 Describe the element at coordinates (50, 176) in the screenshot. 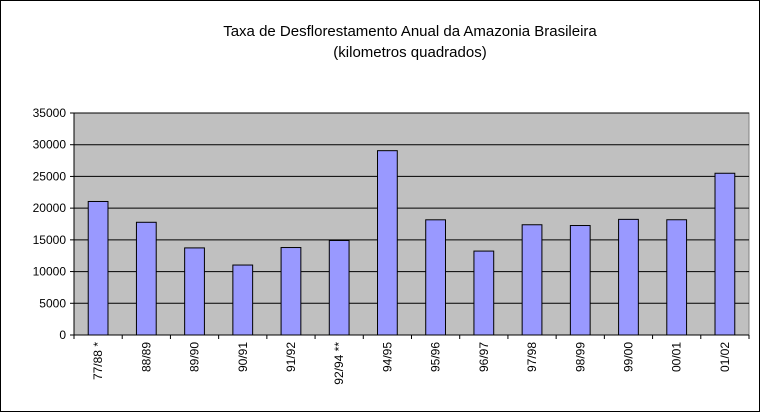

I see `y-tick-label: 25000` at that location.